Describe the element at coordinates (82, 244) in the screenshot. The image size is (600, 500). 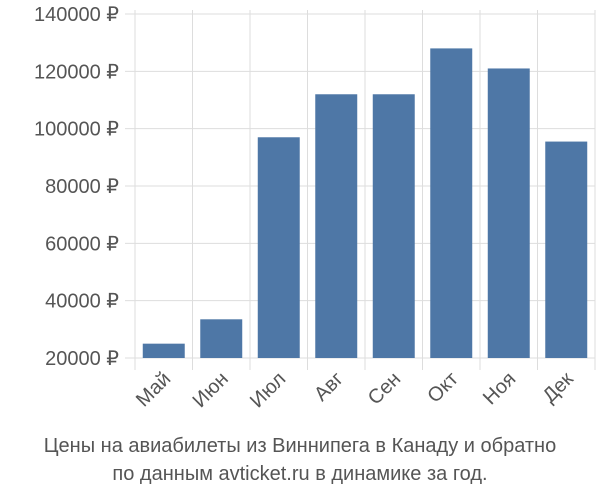
I see `y-tick-label: 60000 ₽` at that location.